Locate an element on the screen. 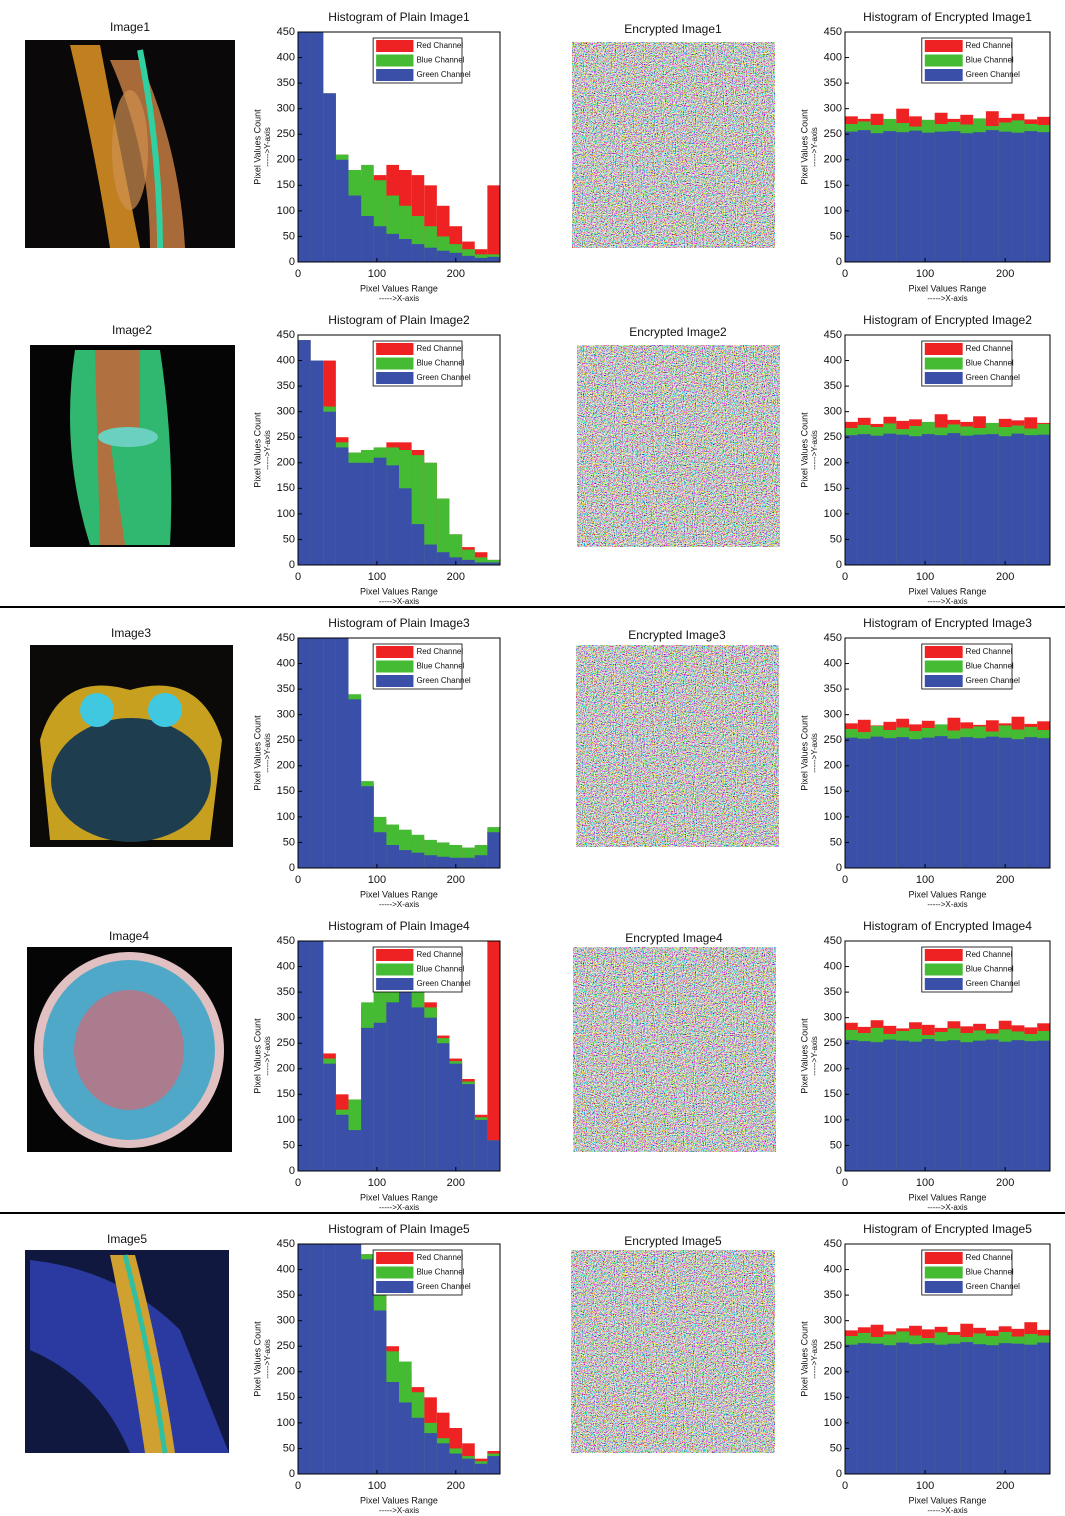 The width and height of the screenshot is (1065, 1516). image-title: Image1 is located at coordinates (130, 27).